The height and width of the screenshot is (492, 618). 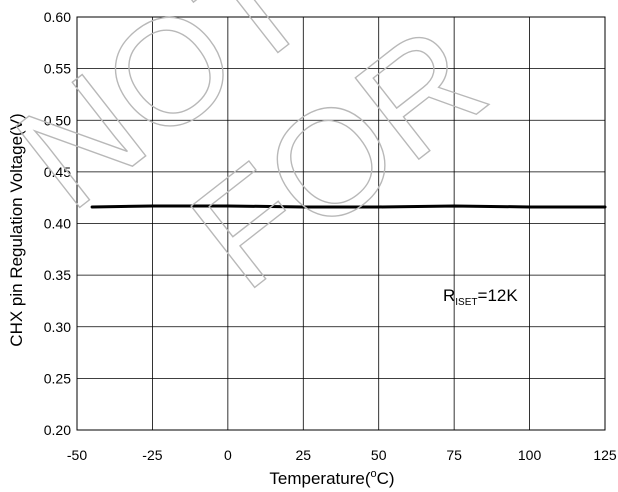 What do you see at coordinates (57, 378) in the screenshot?
I see `y-tick-label: 0.25` at bounding box center [57, 378].